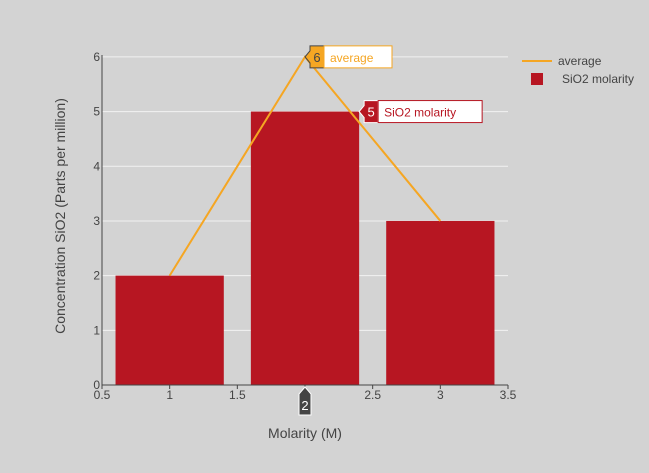  I want to click on hover-name-0: average, so click(352, 58).